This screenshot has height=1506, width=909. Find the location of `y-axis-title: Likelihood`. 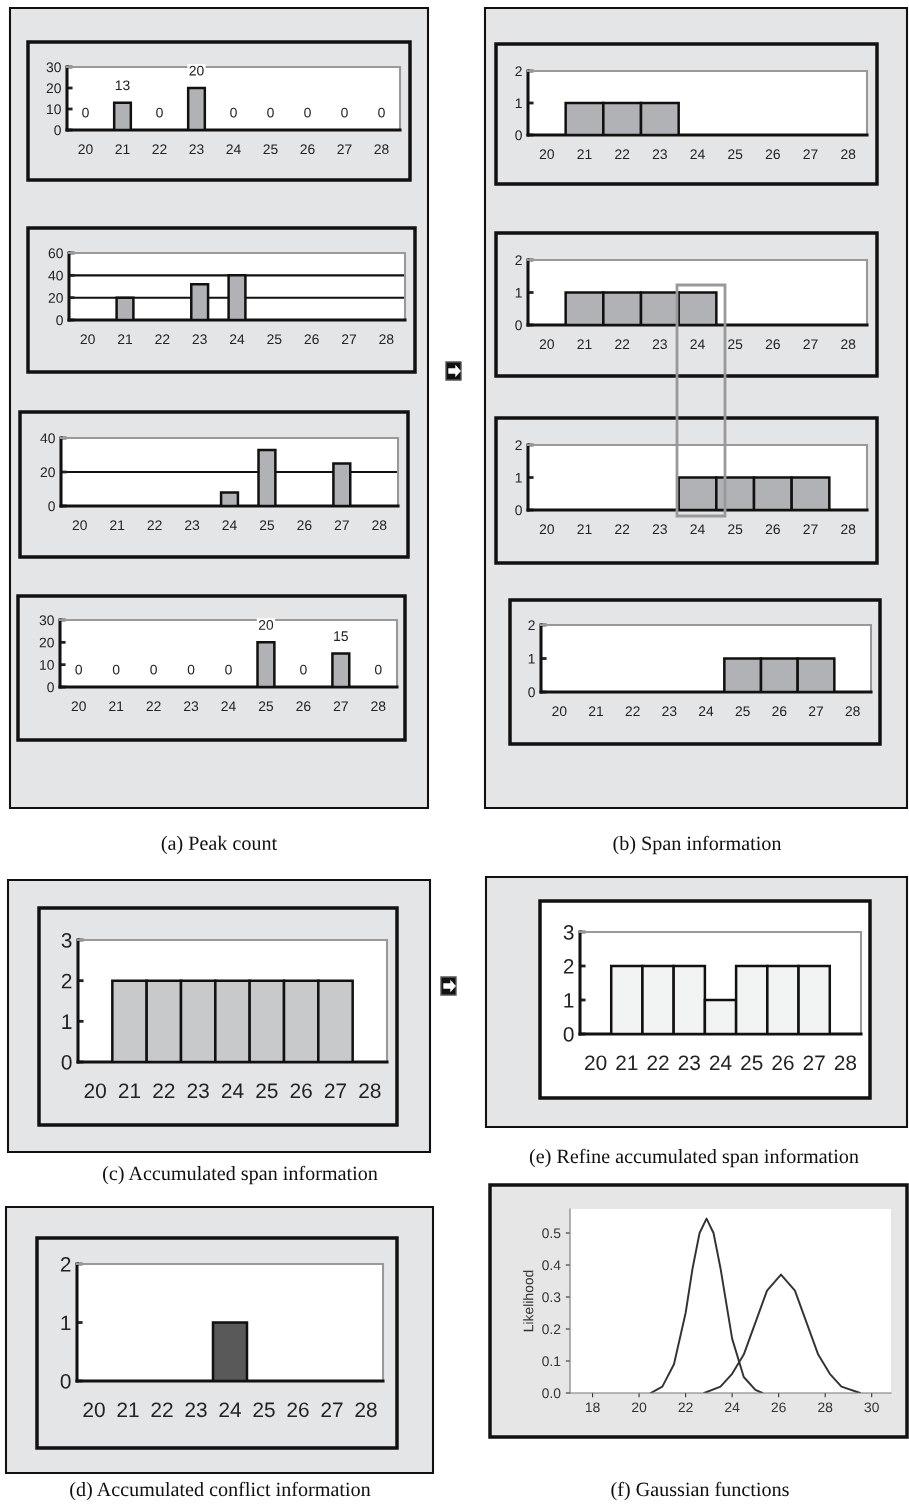

y-axis-title: Likelihood is located at coordinates (528, 1301).